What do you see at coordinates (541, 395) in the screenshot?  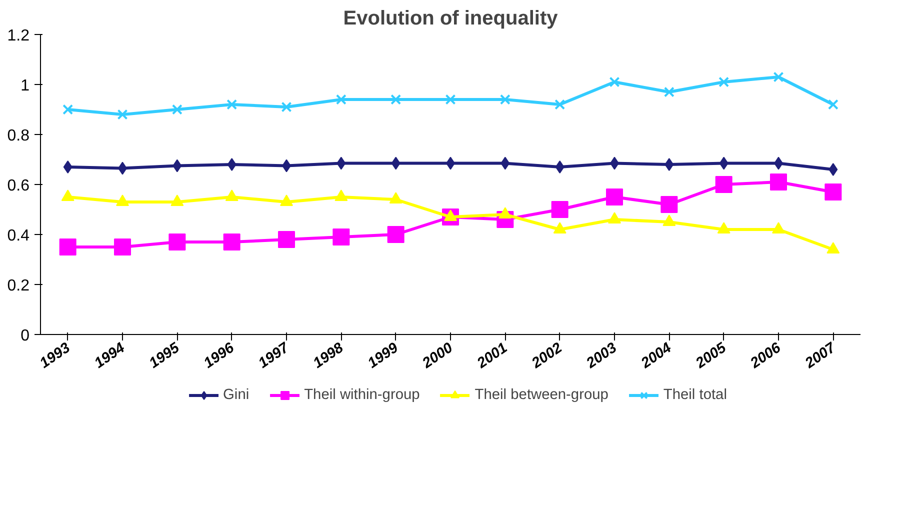 I see `legend-label: Theil between-group` at bounding box center [541, 395].